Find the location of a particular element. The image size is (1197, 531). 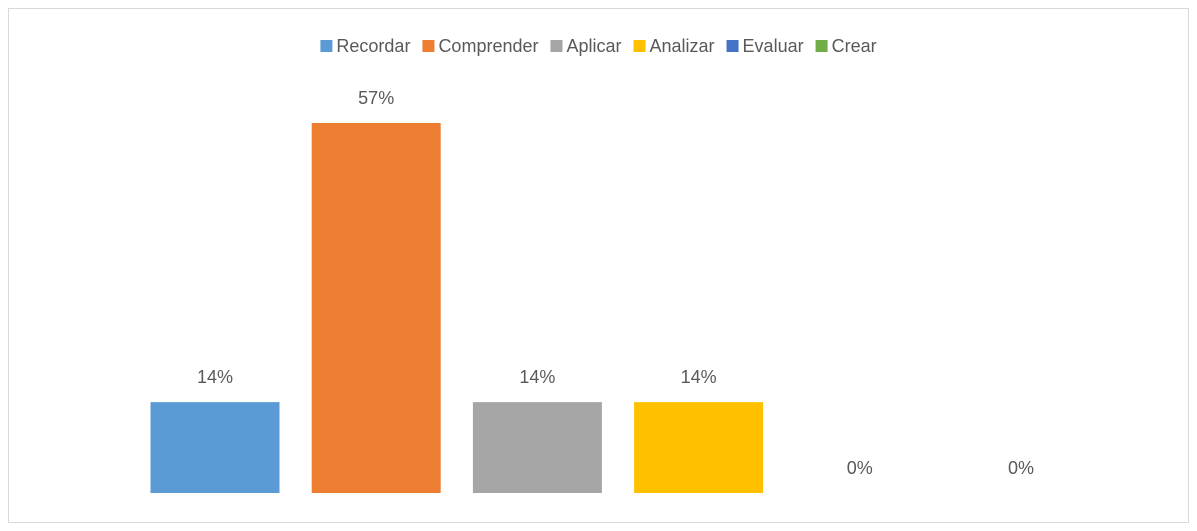

legend-label: Recordar is located at coordinates (373, 46).